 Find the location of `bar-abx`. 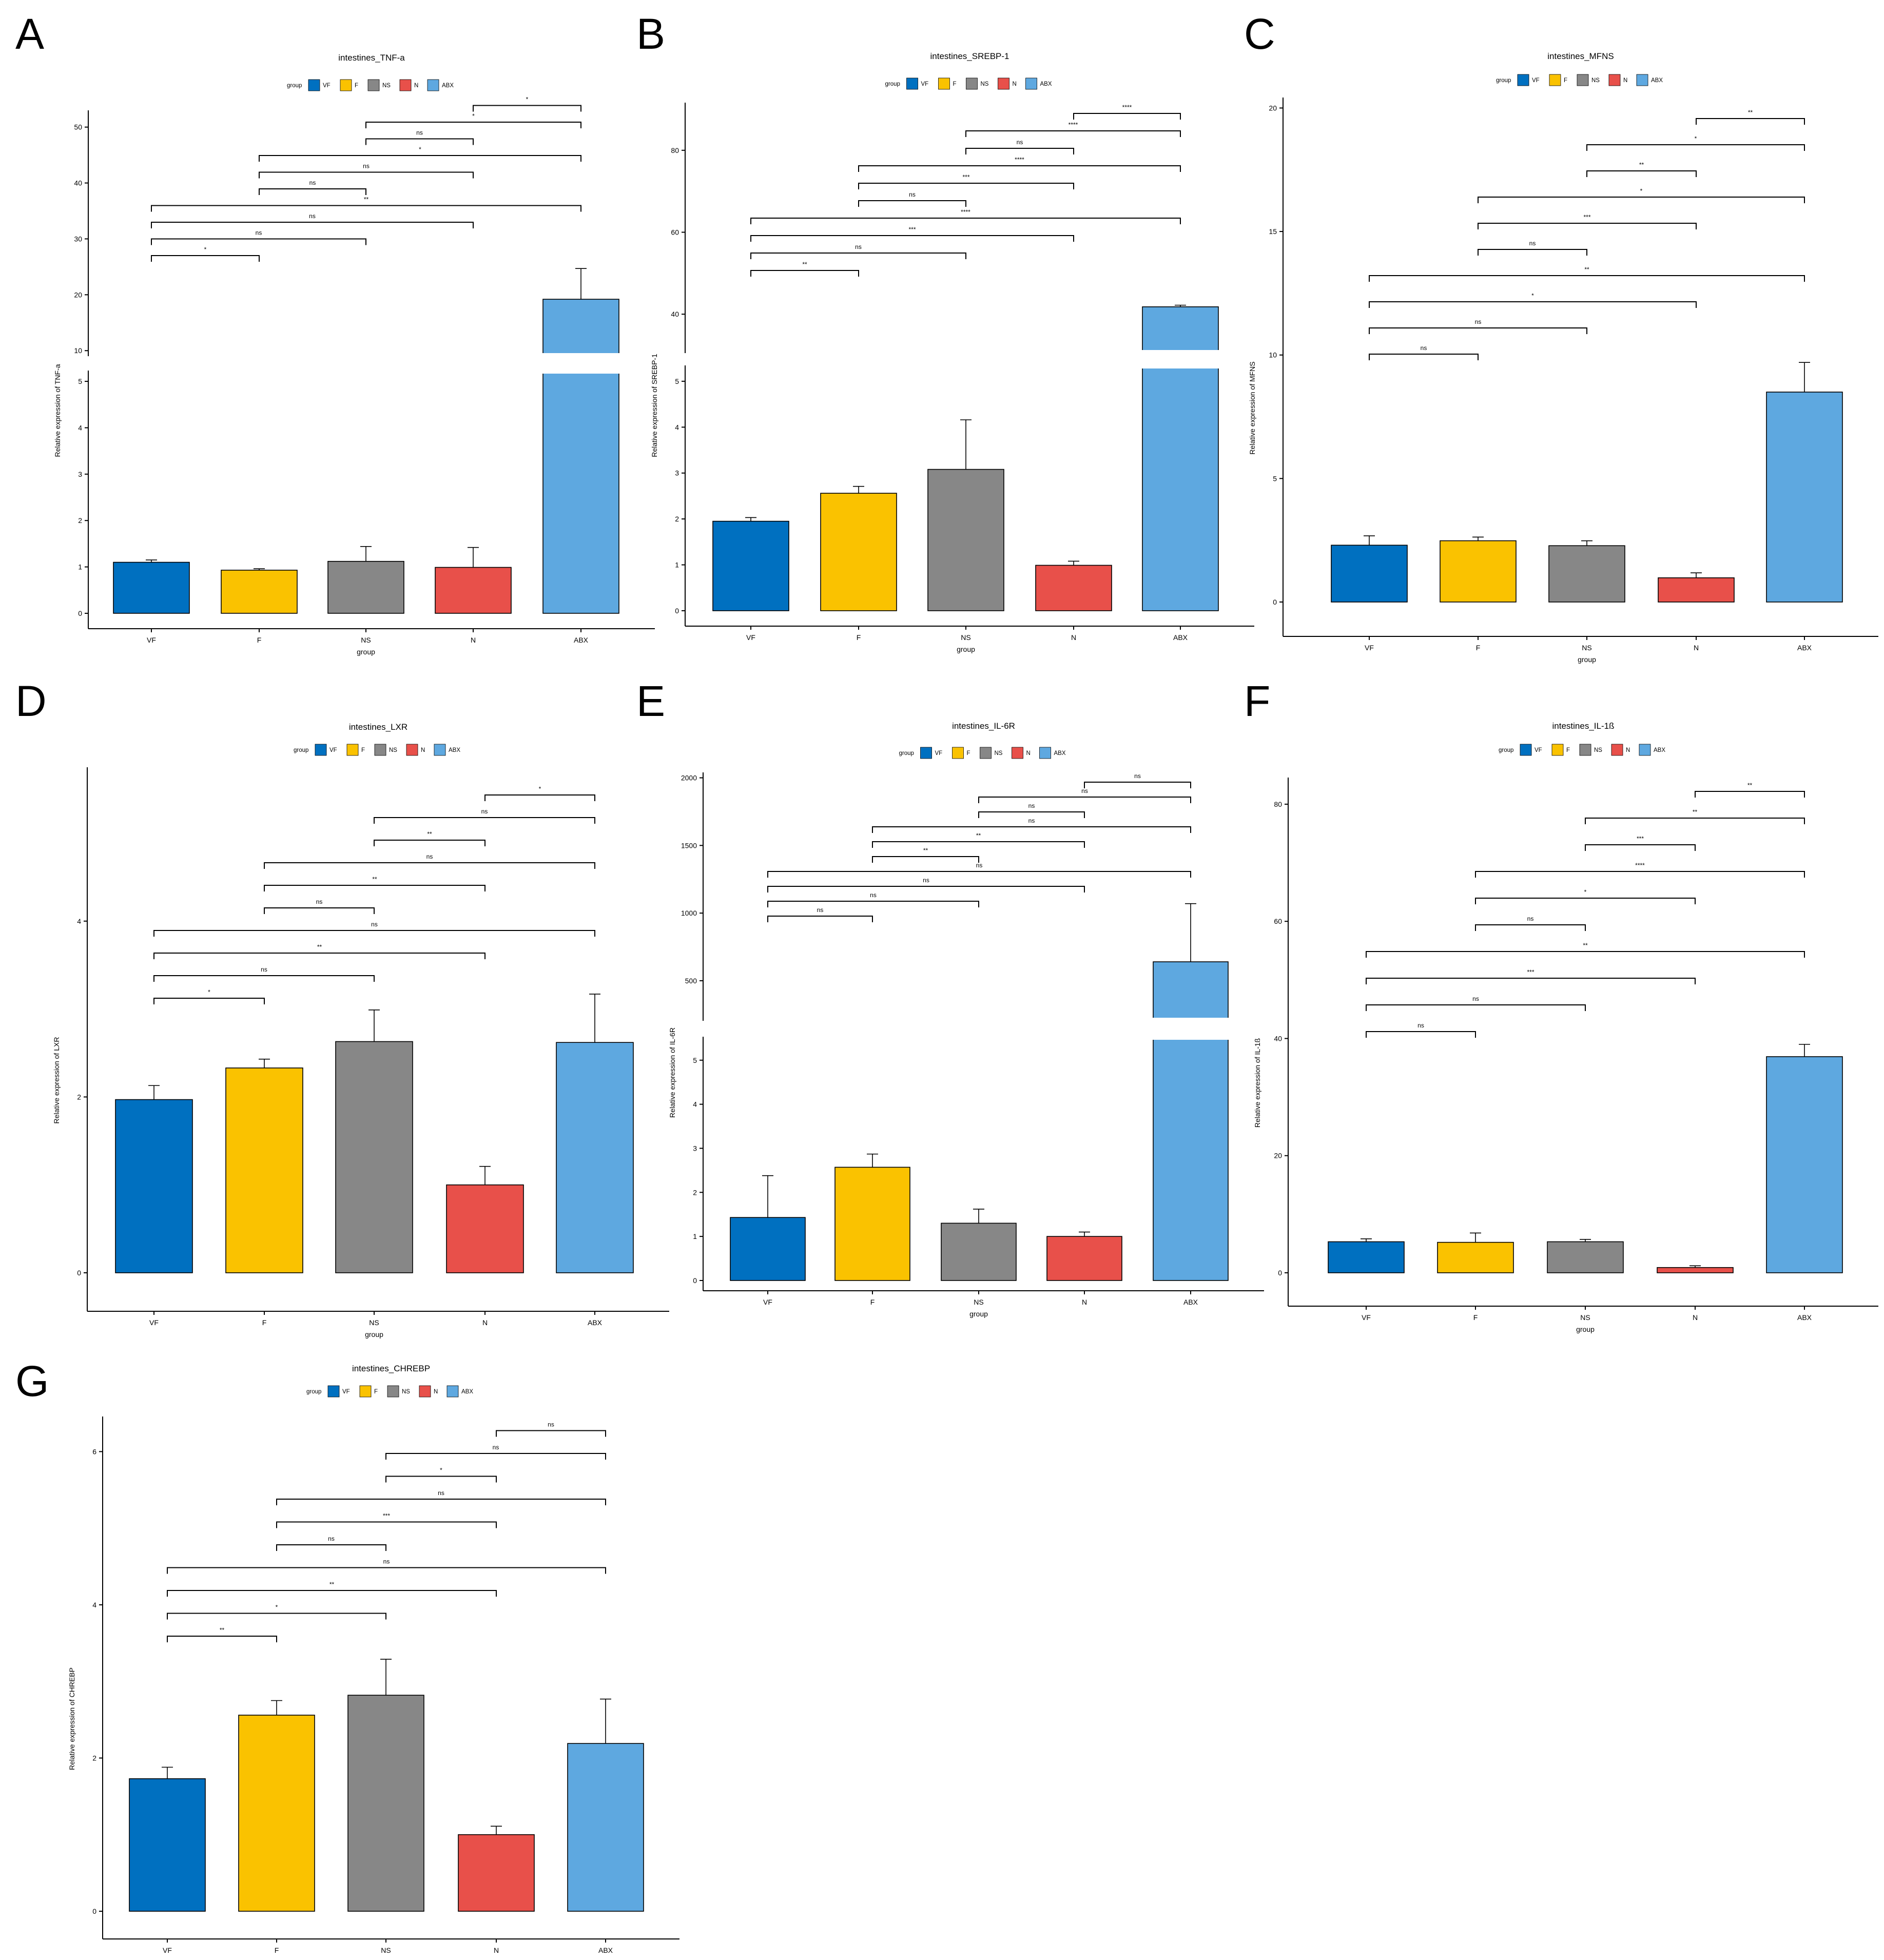

bar-abx is located at coordinates (595, 1157).